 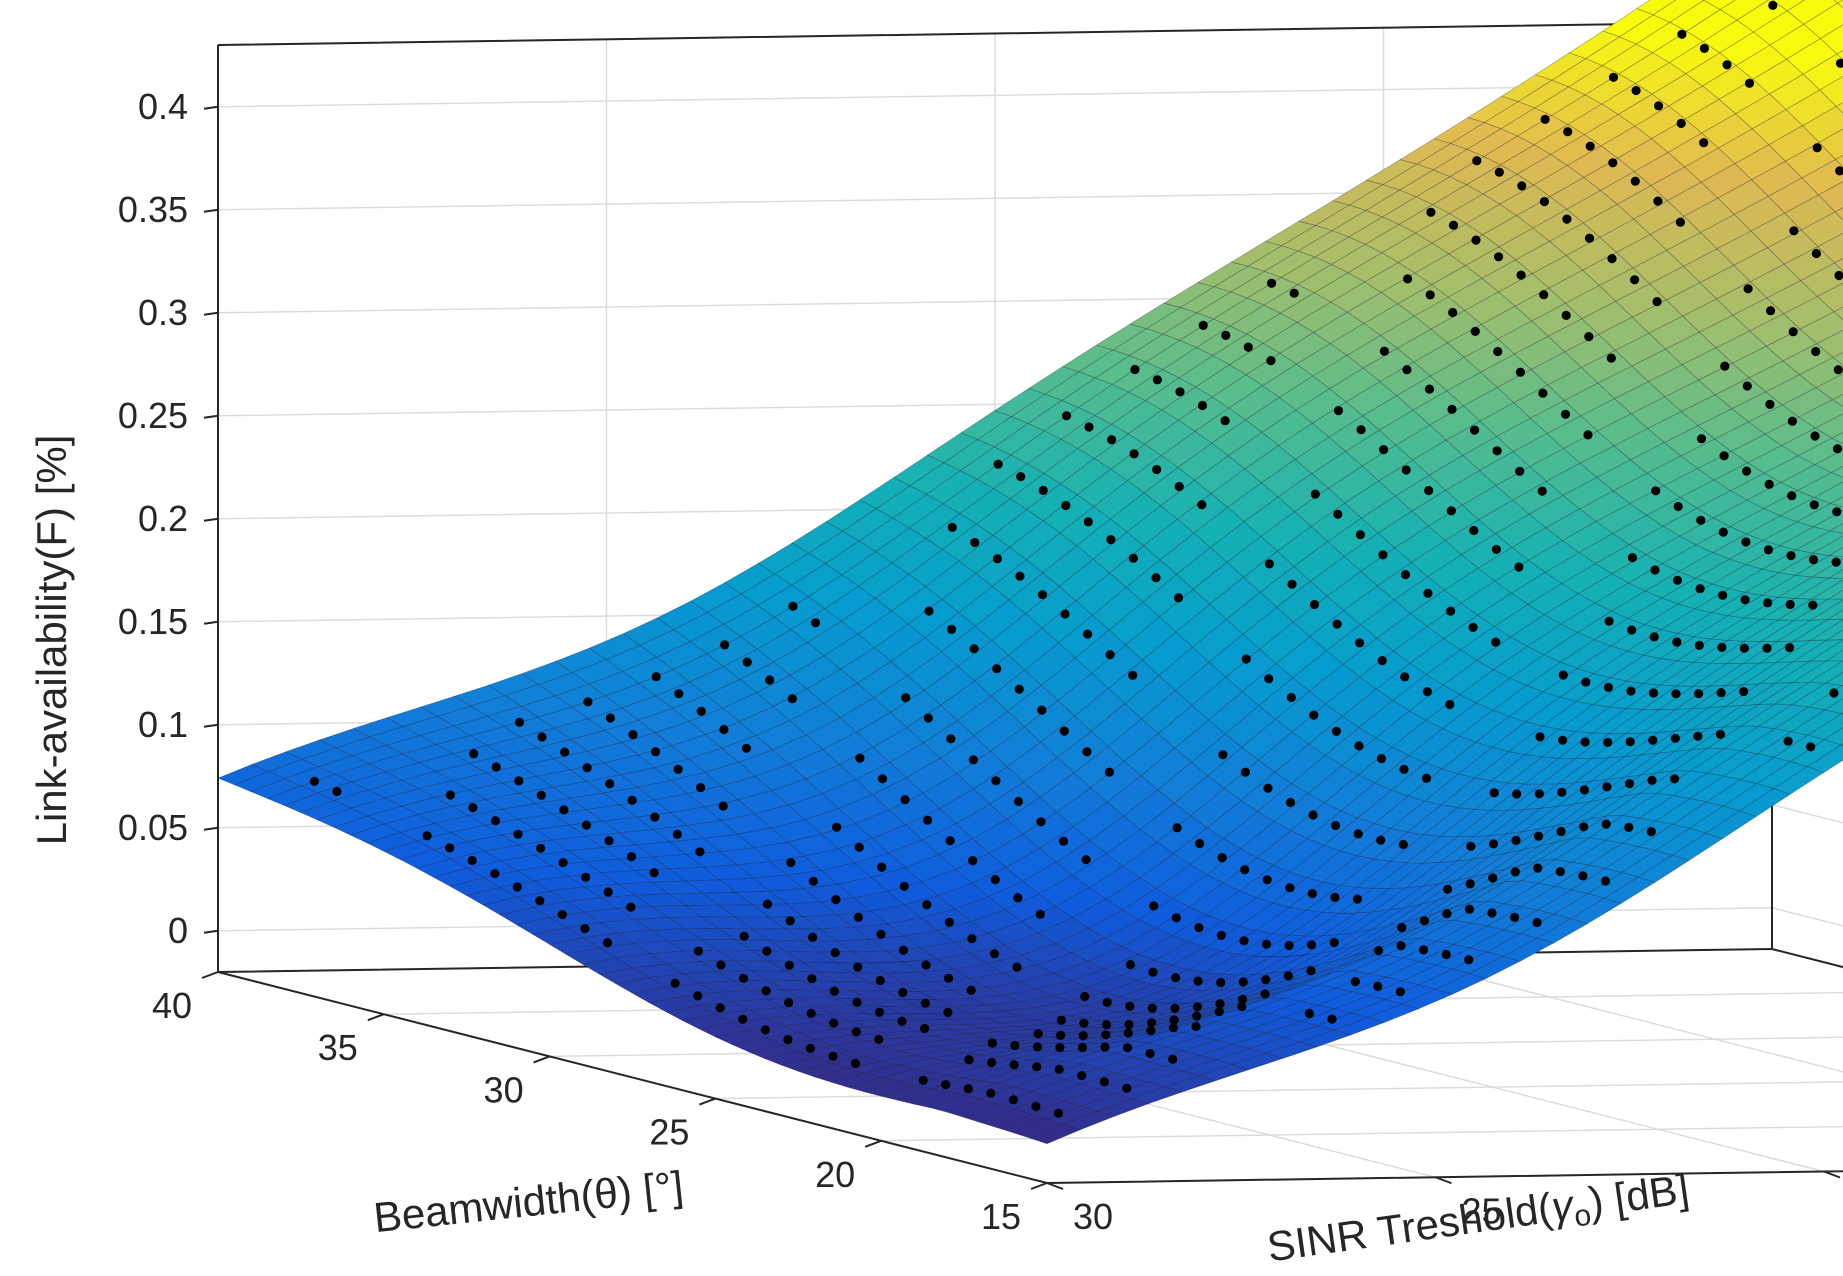 What do you see at coordinates (1362, 1133) in the screenshot?
I see `beamwidth-grid-line` at bounding box center [1362, 1133].